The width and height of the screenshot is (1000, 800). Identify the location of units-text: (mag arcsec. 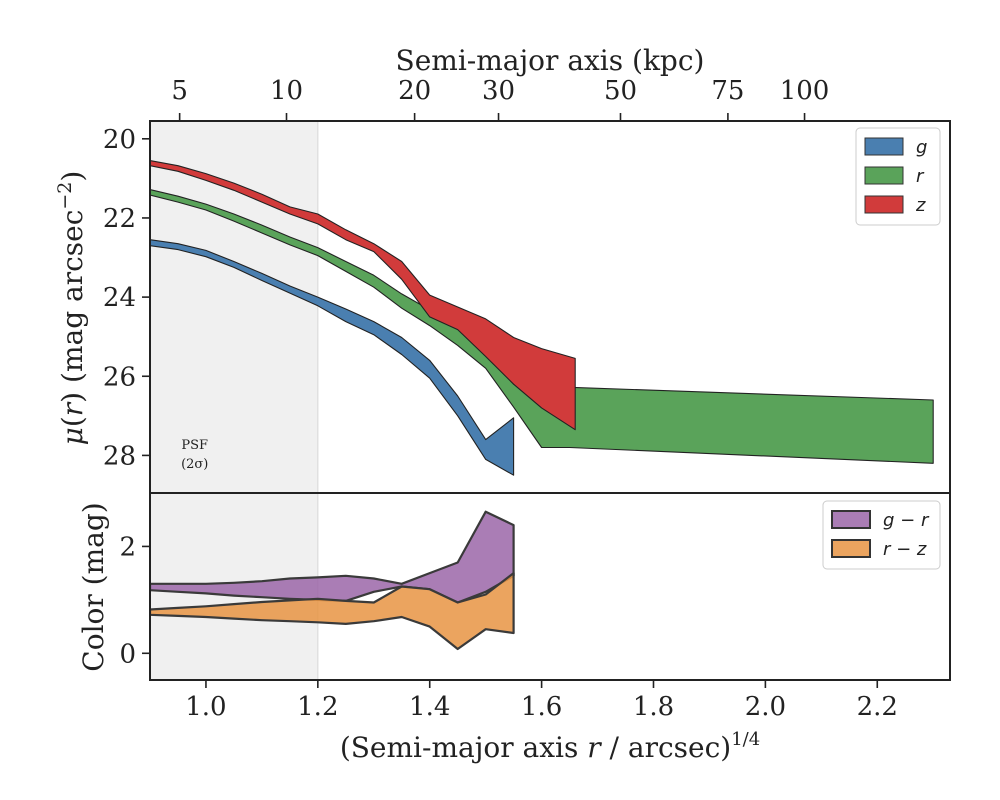
(72, 301).